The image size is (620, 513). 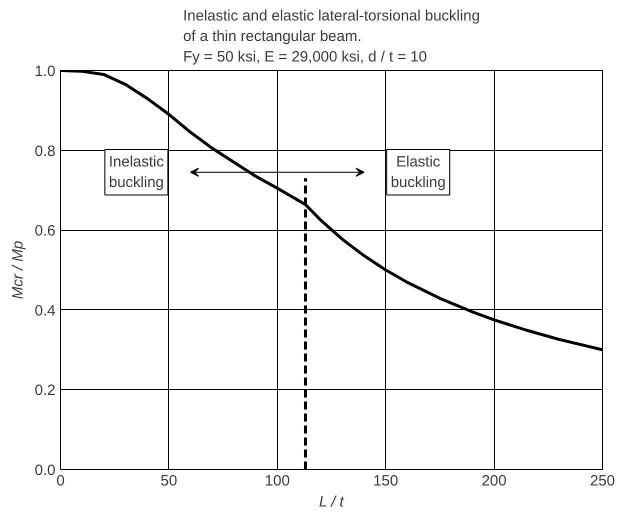 I want to click on y-tick-label: 1.0, so click(x=45, y=71).